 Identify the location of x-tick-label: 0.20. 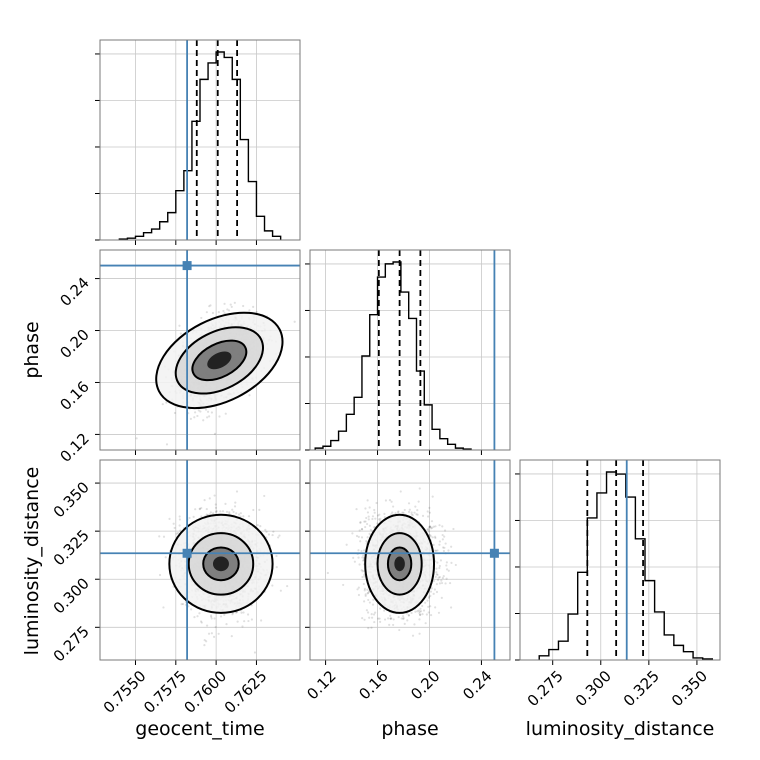
(425, 685).